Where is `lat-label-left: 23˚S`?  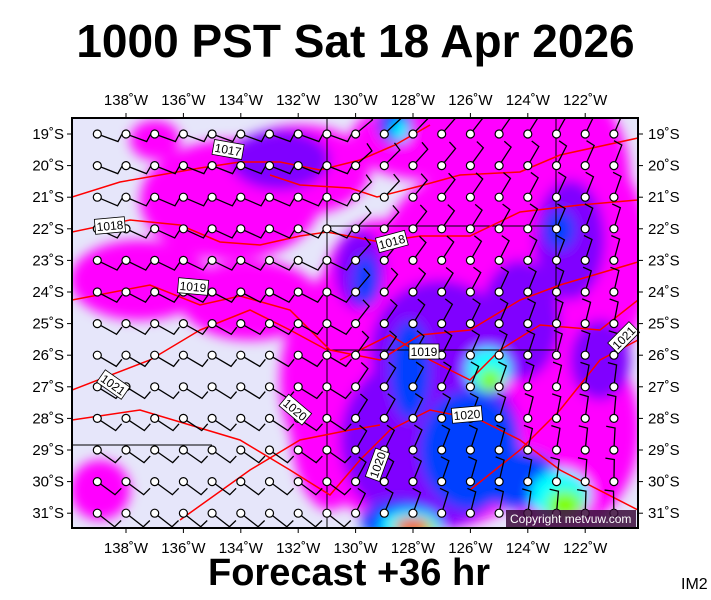
lat-label-left: 23˚S is located at coordinates (48, 260).